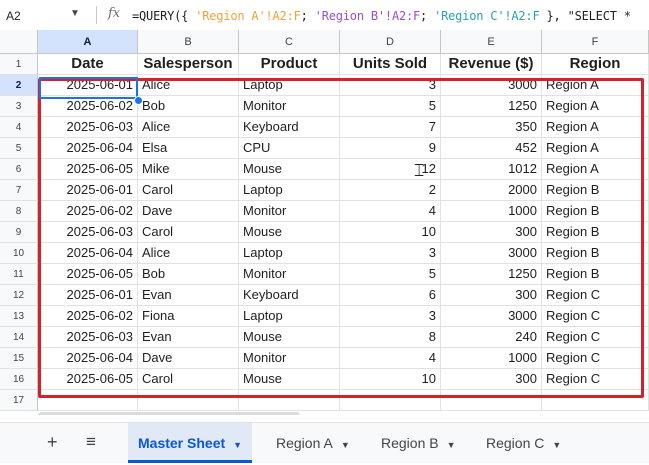 Image resolution: width=649 pixels, height=465 pixels. Describe the element at coordinates (188, 295) in the screenshot. I see `table-cell: Evan` at that location.